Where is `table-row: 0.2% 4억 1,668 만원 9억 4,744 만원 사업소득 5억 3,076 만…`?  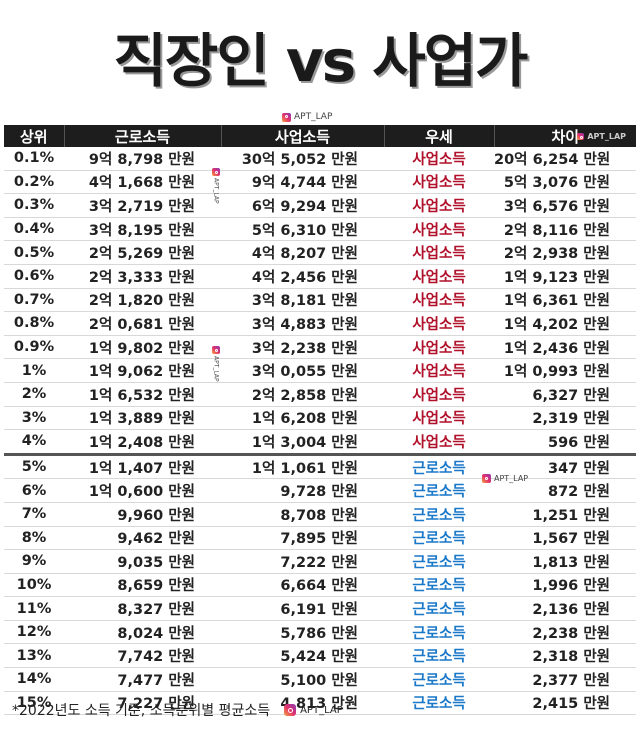
table-row: 0.2% 4억 1,668 만원 9억 4,744 만원 사업소득 5억 3,076 만… is located at coordinates (320, 182).